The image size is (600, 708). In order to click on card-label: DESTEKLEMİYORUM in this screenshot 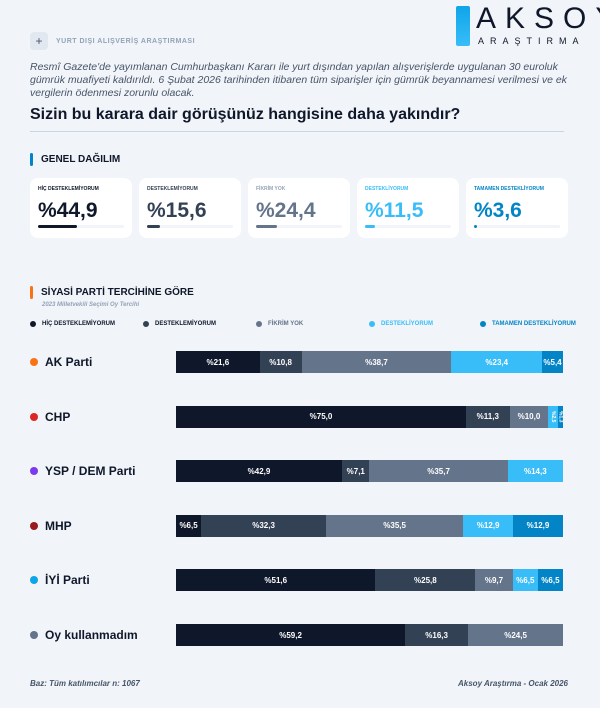, I will do `click(172, 189)`.